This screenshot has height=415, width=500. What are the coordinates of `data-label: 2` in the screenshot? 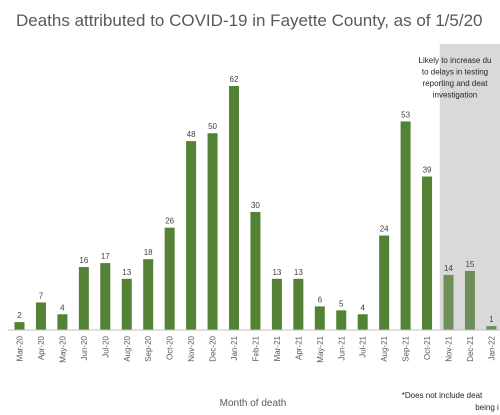 It's located at (19, 315).